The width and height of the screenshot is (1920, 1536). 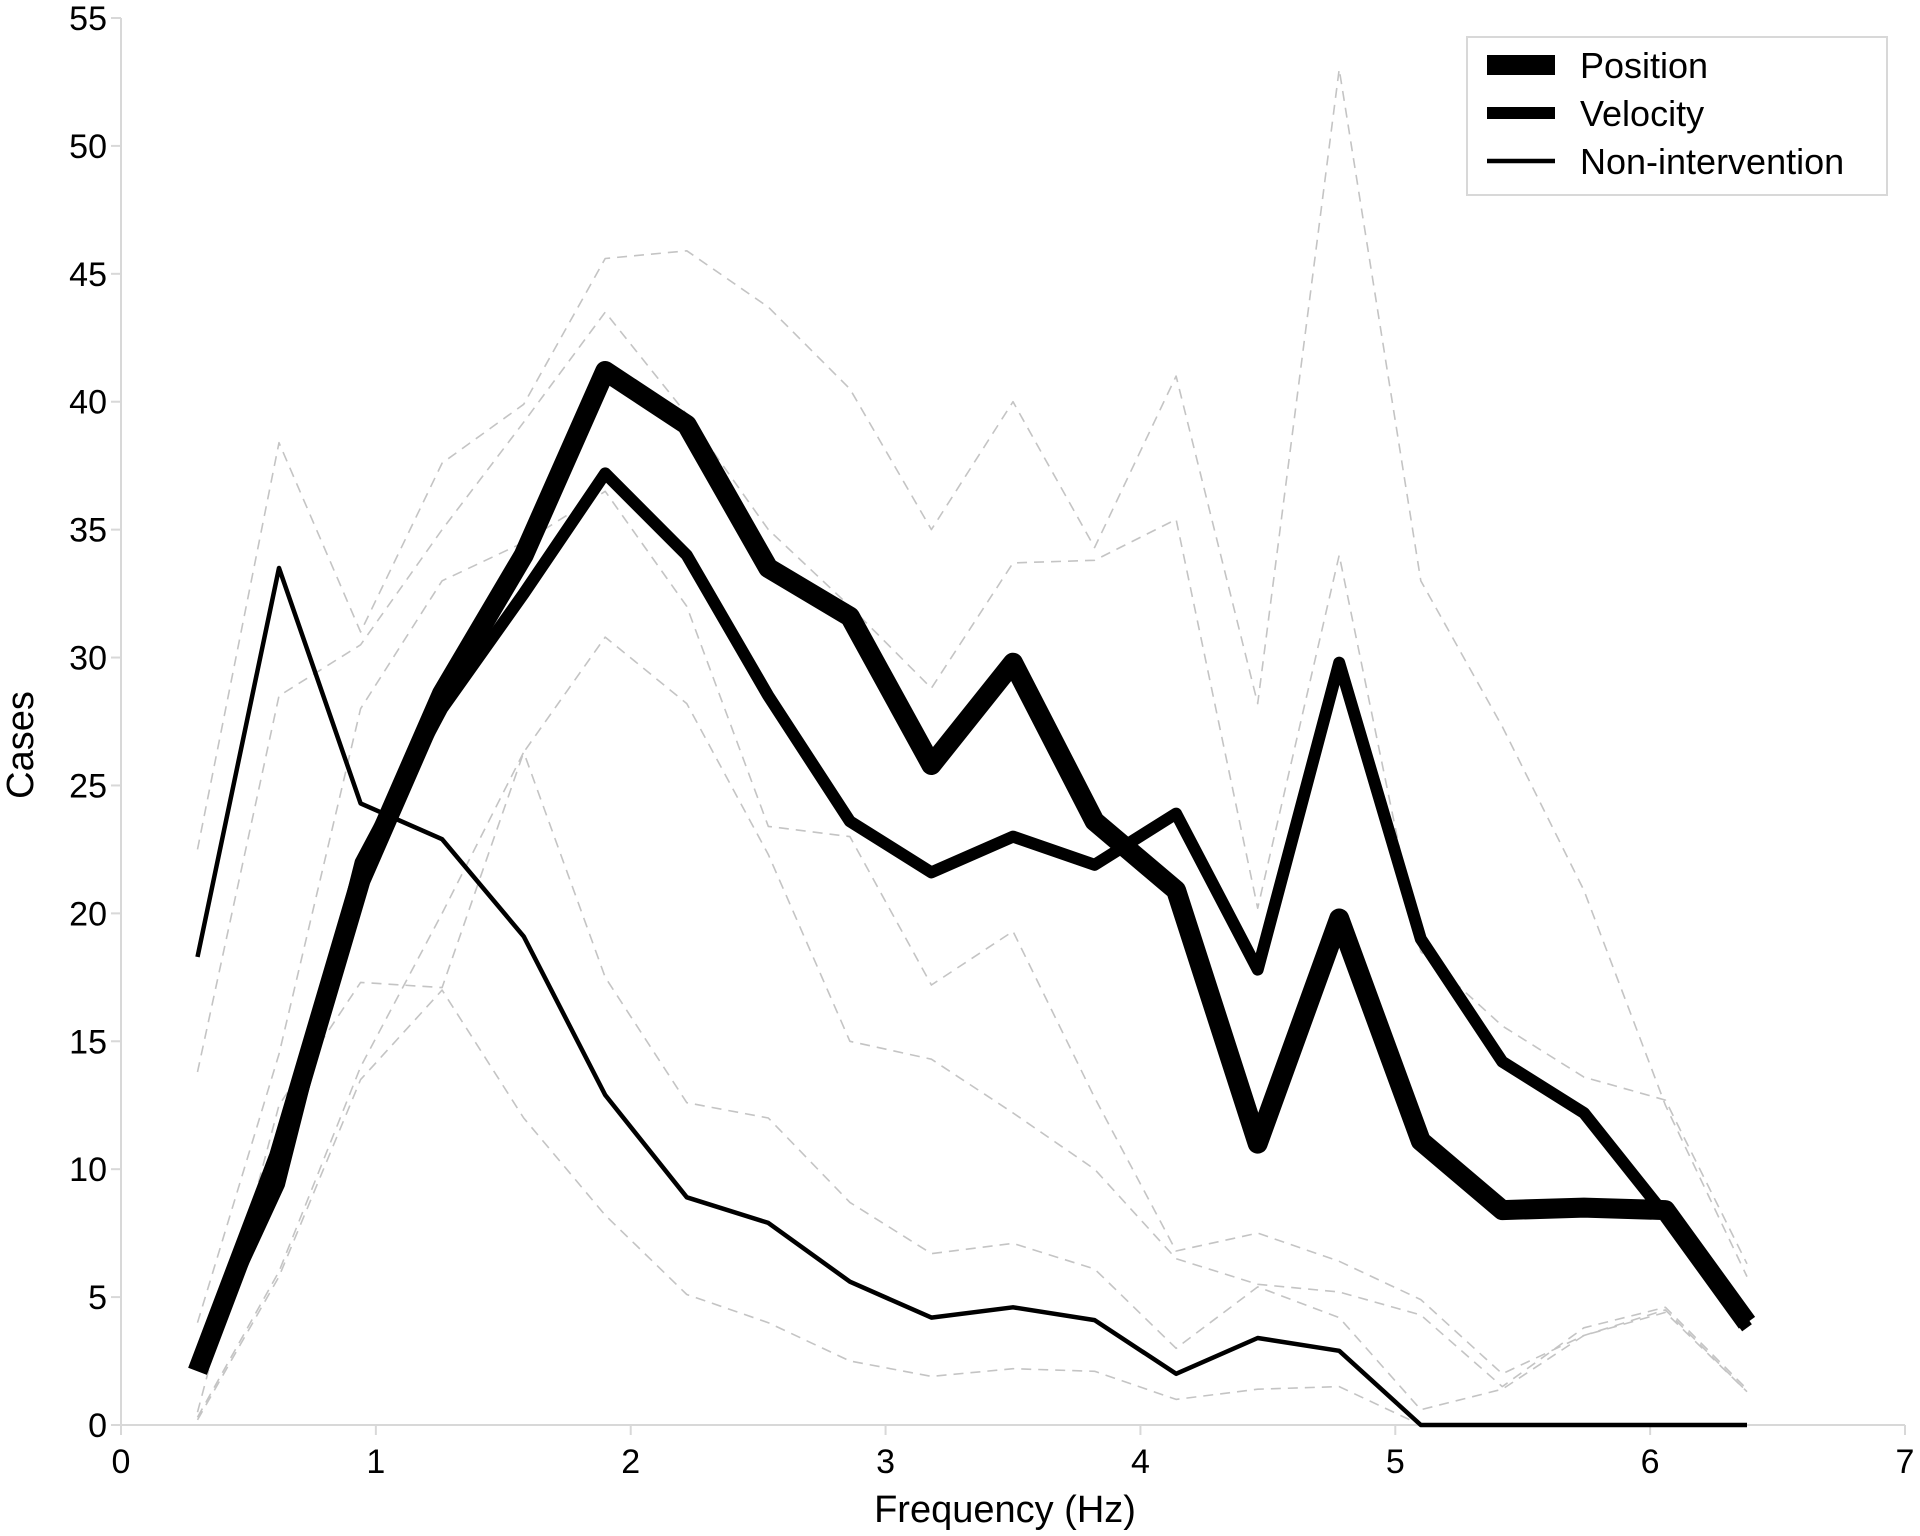 I want to click on y-tick-label: 25, so click(x=88, y=786).